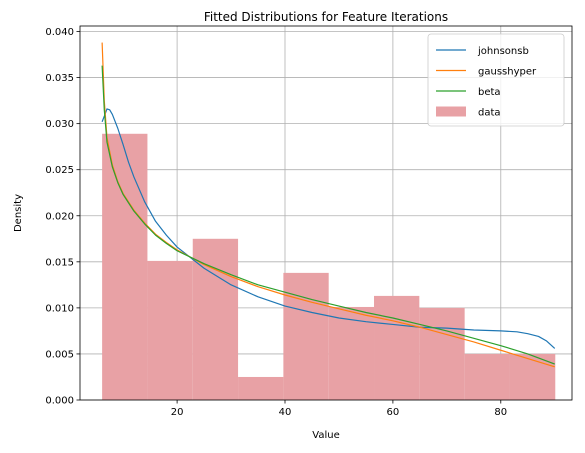 The image size is (585, 453). I want to click on legend-swatch-data, so click(451, 111).